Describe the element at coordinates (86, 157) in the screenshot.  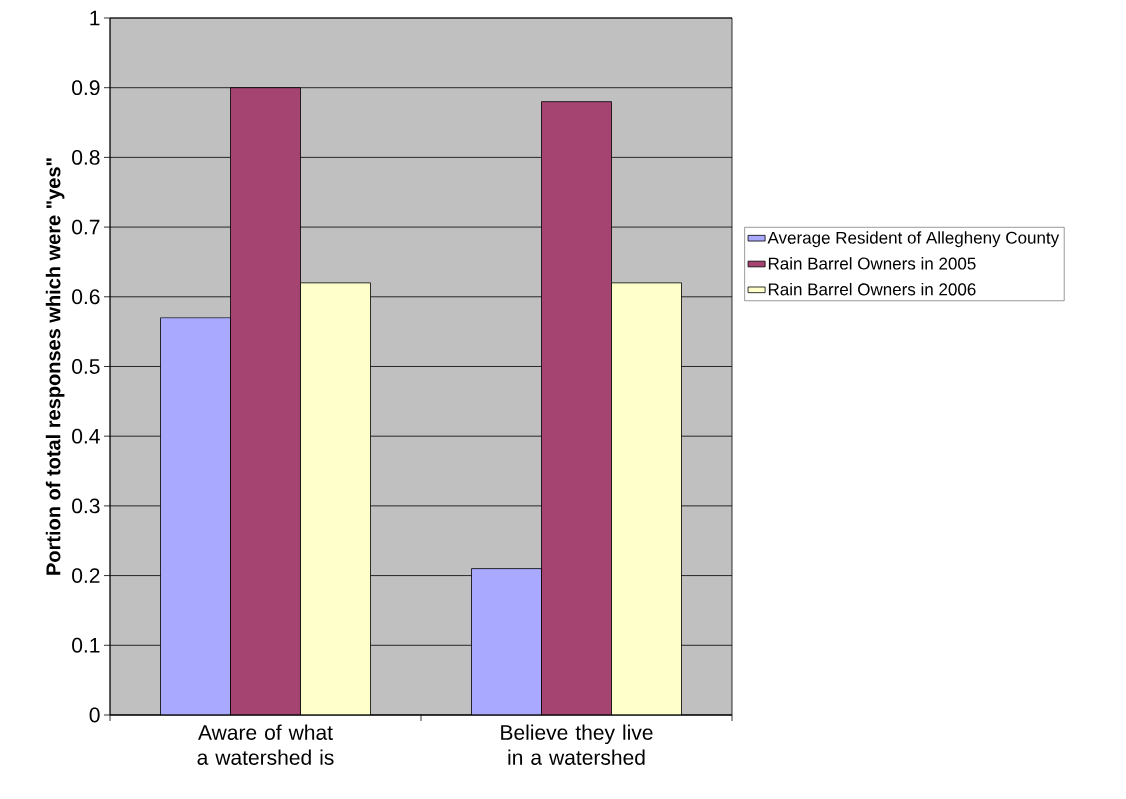
I see `y-tick-label: 0.8` at that location.